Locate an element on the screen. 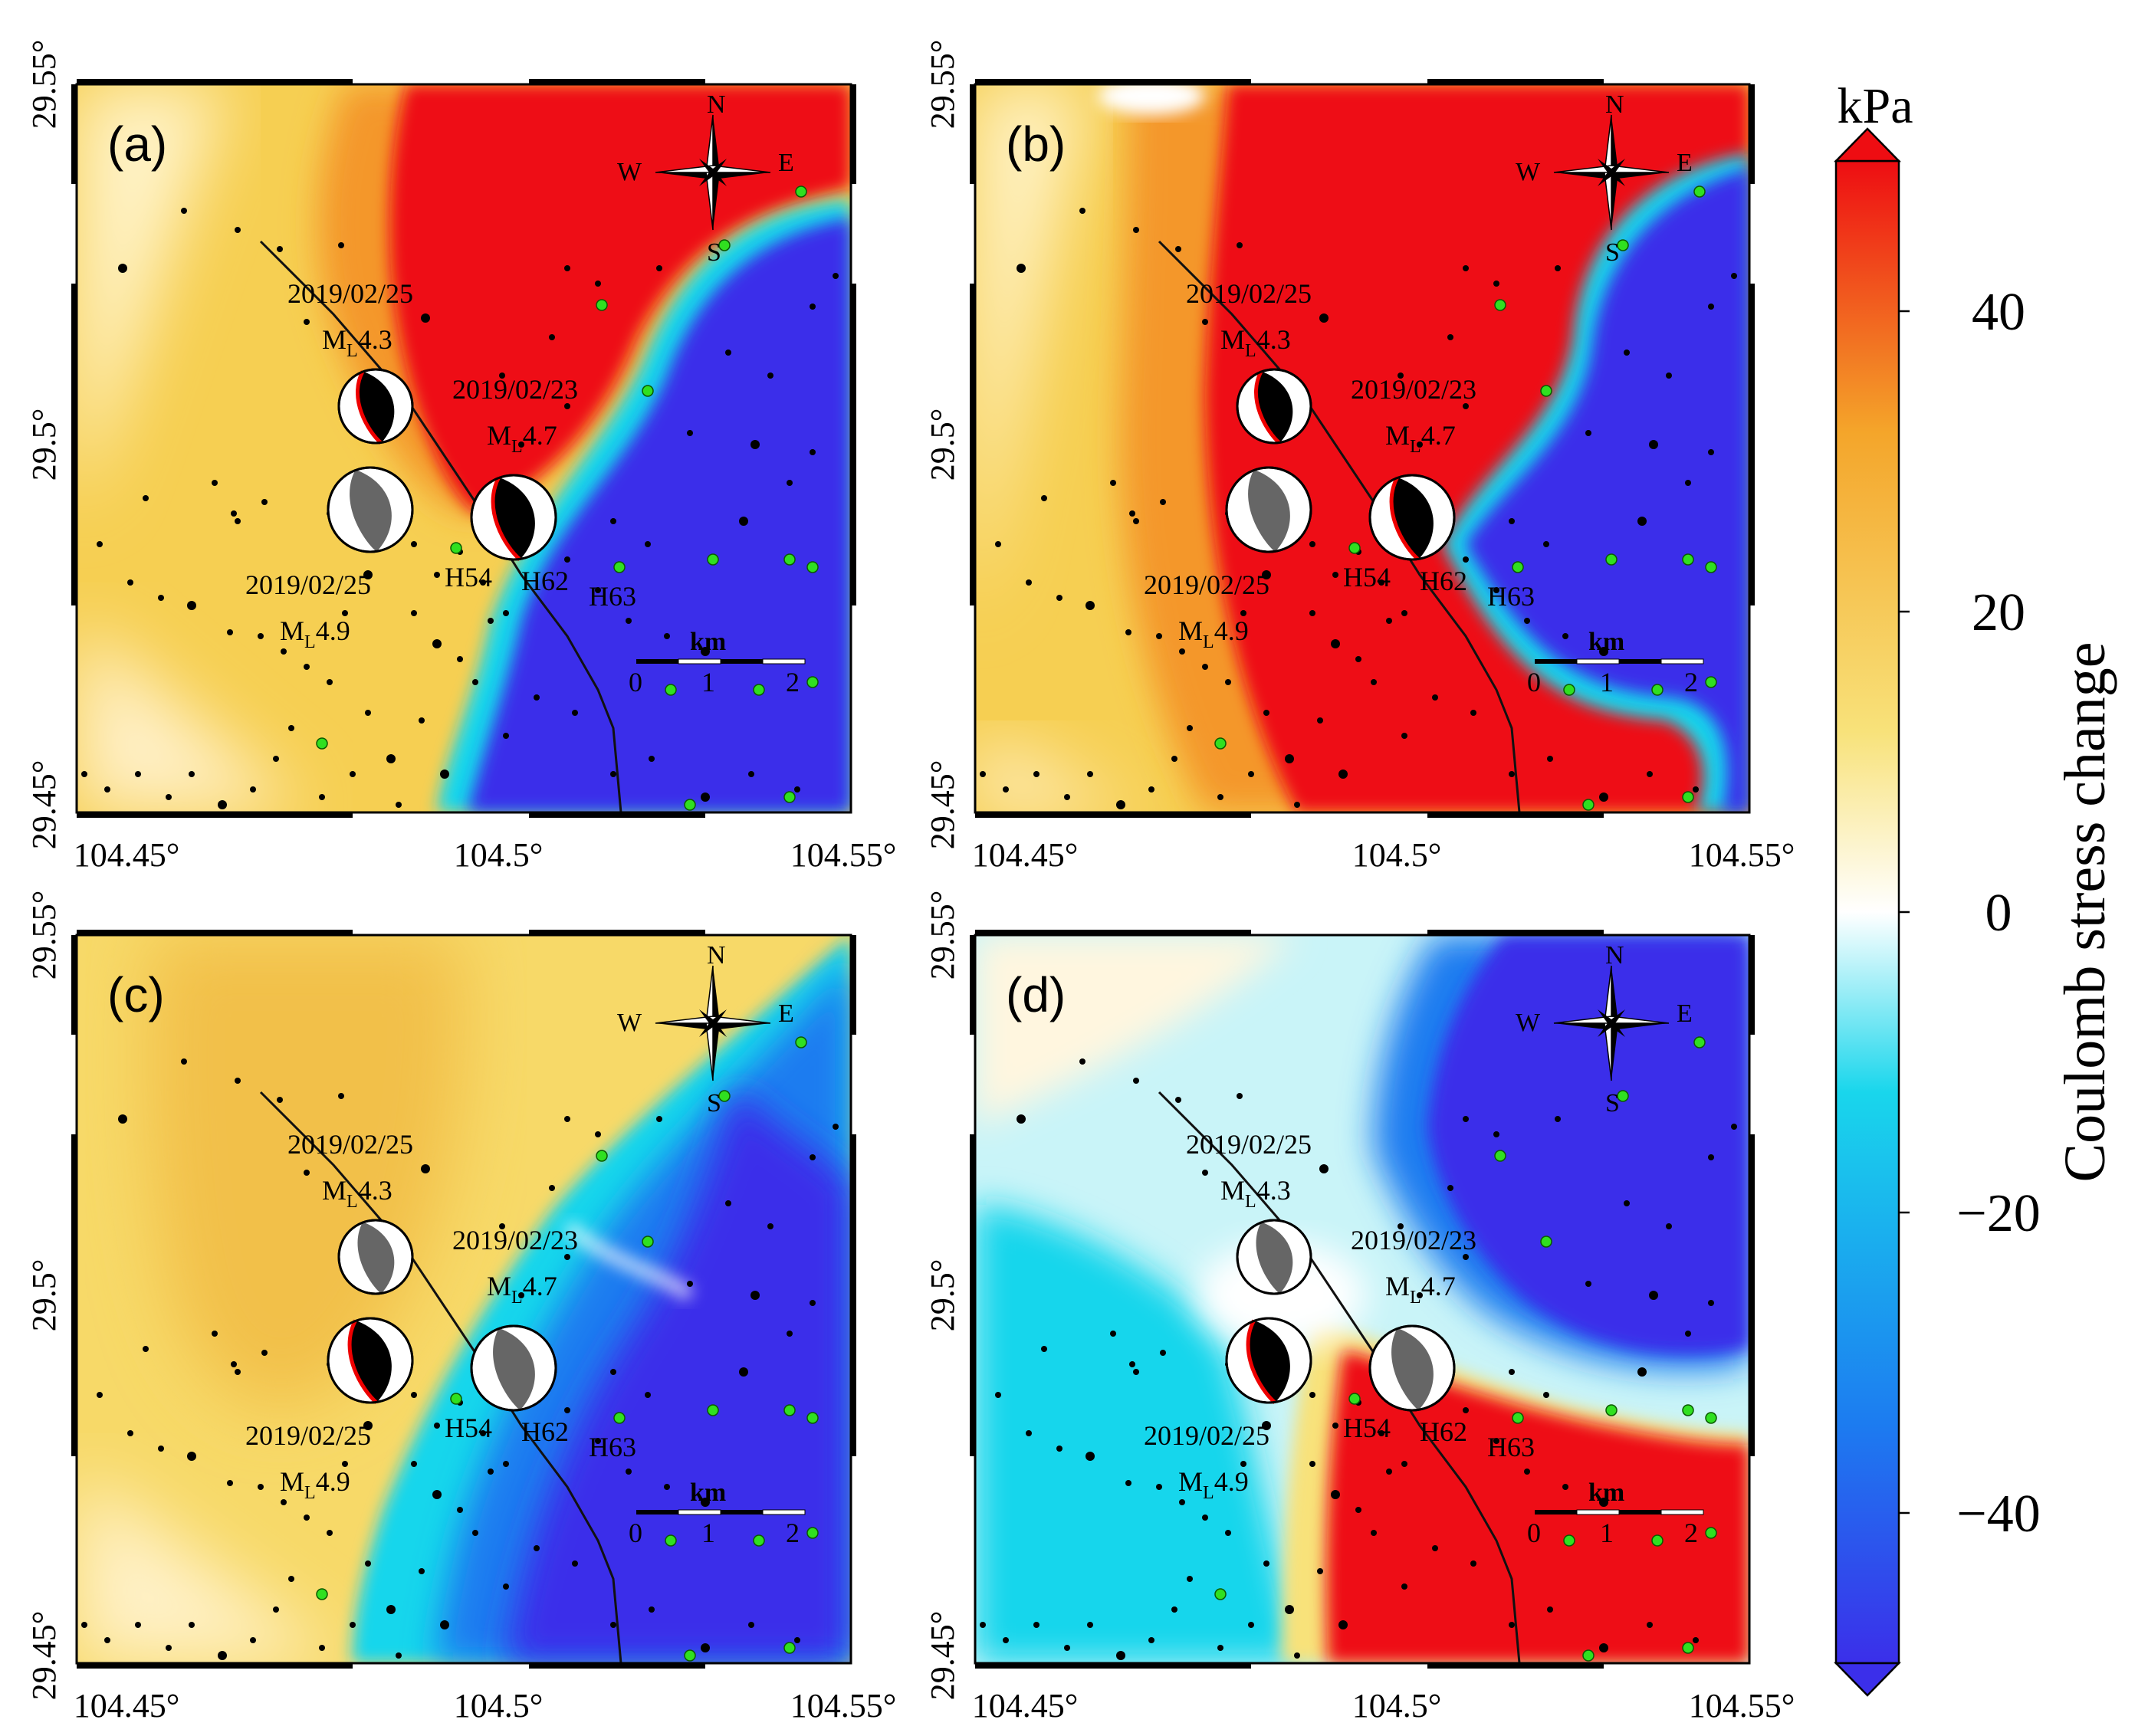  x-tick-label: 104.5° is located at coordinates (1397, 855).